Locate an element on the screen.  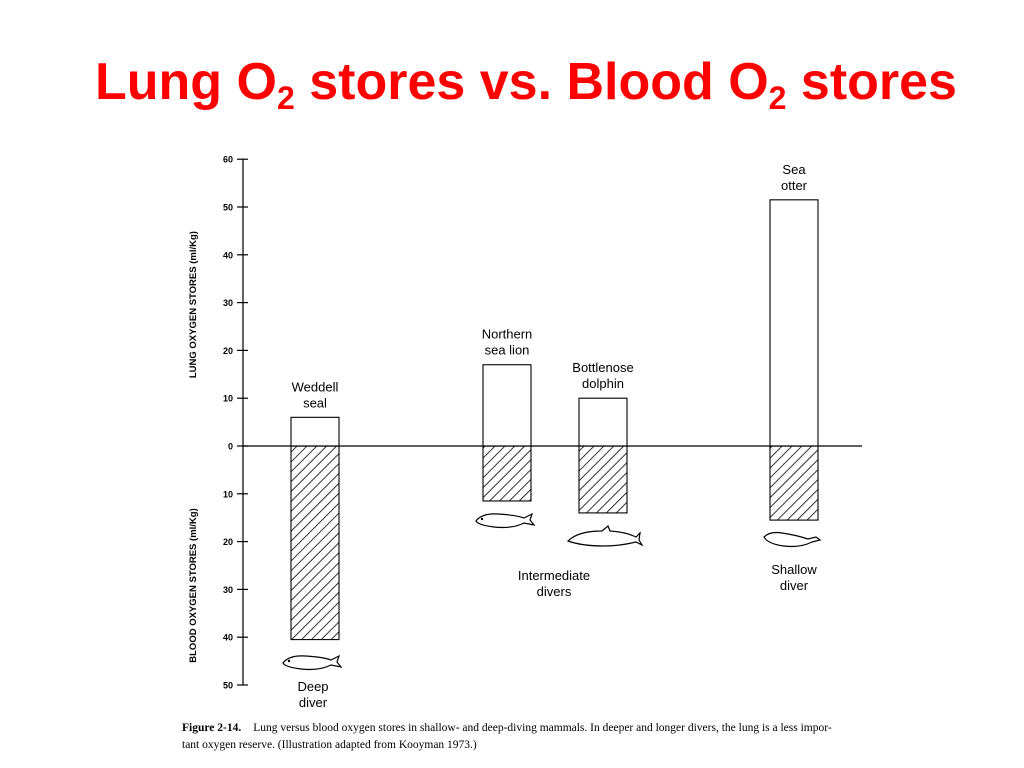
dolphin-icon is located at coordinates (605, 536).